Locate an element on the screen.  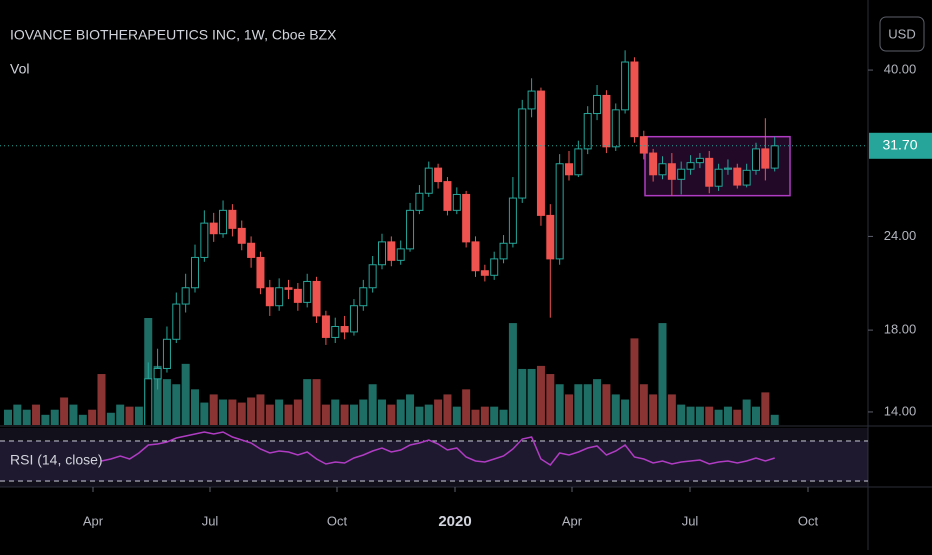
y-tick-label: 14.00 is located at coordinates (900, 410).